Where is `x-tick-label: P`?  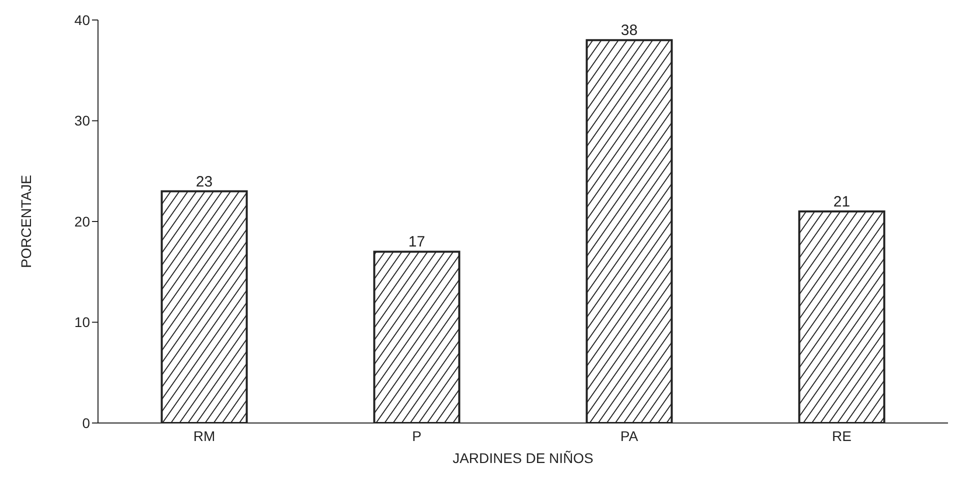
x-tick-label: P is located at coordinates (417, 436).